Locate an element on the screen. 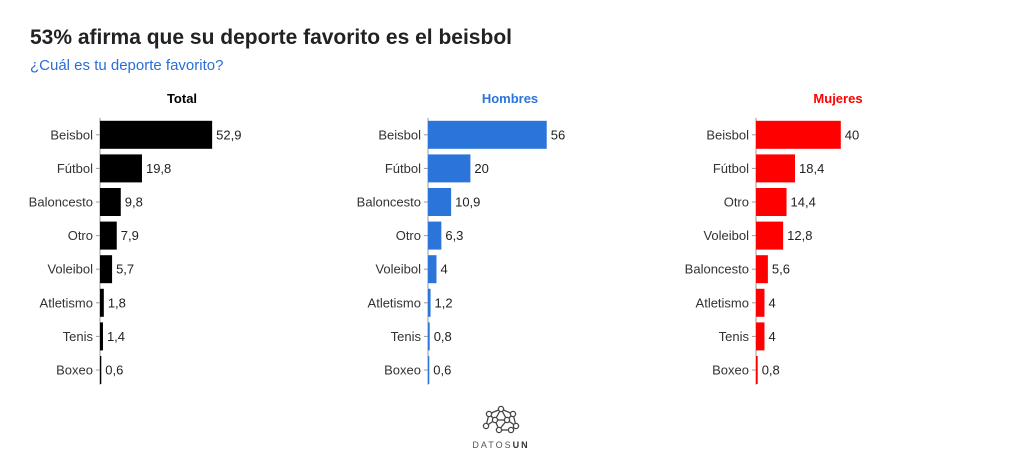  value-label: 18,4 is located at coordinates (811, 168).